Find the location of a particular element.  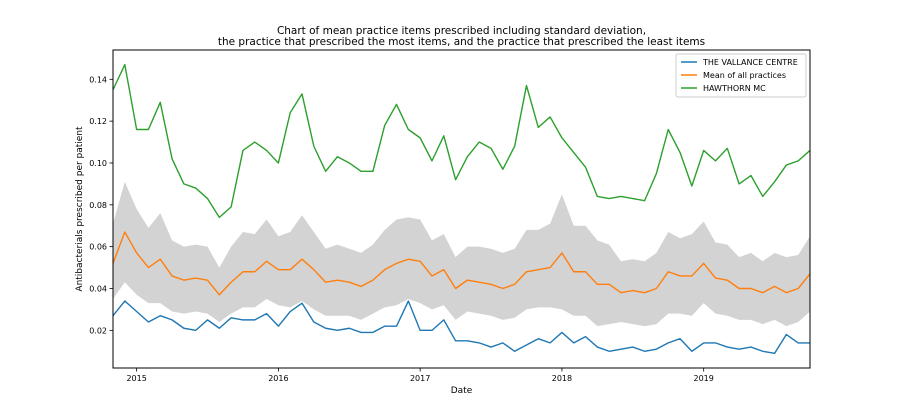

x-tick-label: 2017 is located at coordinates (420, 378).